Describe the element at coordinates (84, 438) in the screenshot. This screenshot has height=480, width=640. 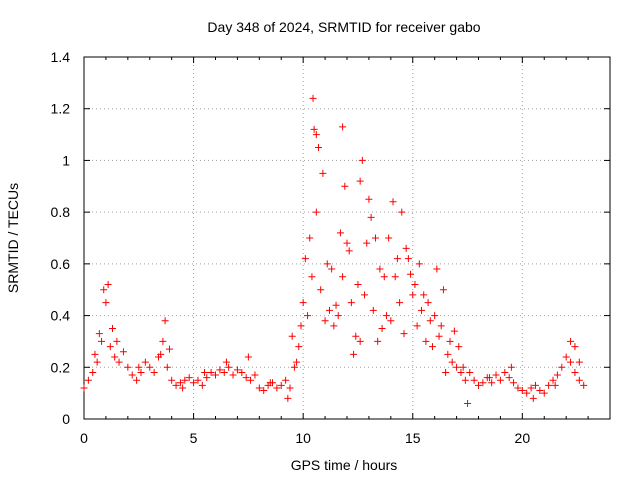
I see `x-tick-label: 0` at that location.